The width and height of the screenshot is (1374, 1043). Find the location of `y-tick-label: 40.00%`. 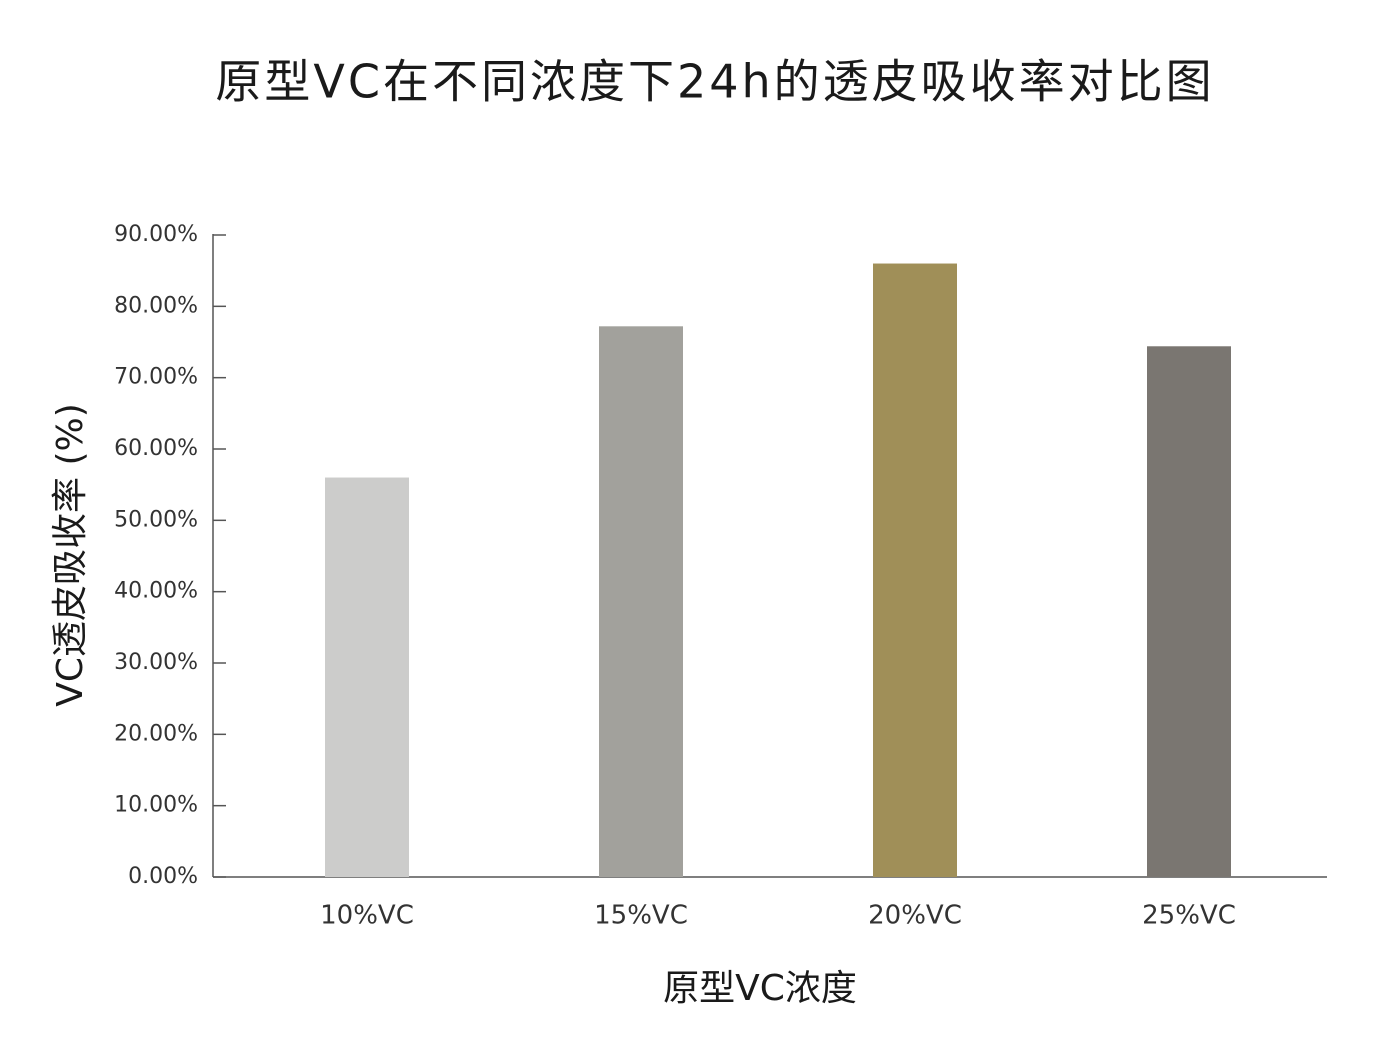

y-tick-label: 40.00% is located at coordinates (156, 591).